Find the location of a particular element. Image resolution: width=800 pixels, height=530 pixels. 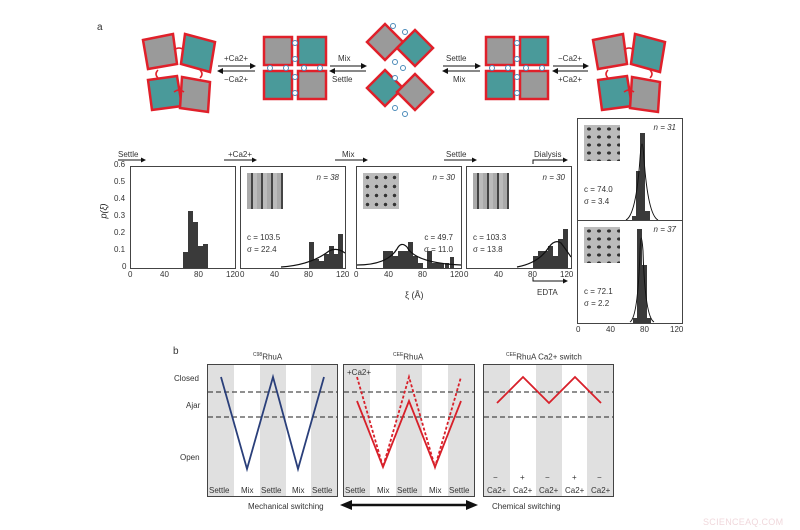

center-value: c = 103.3 is located at coordinates (490, 237).